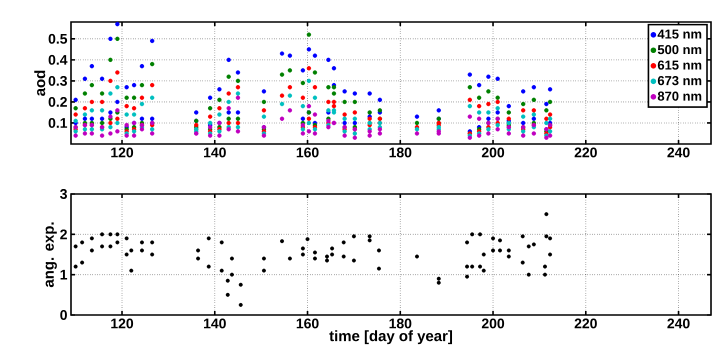  Describe the element at coordinates (57, 81) in the screenshot. I see `y-tick-label: 0.3` at that location.